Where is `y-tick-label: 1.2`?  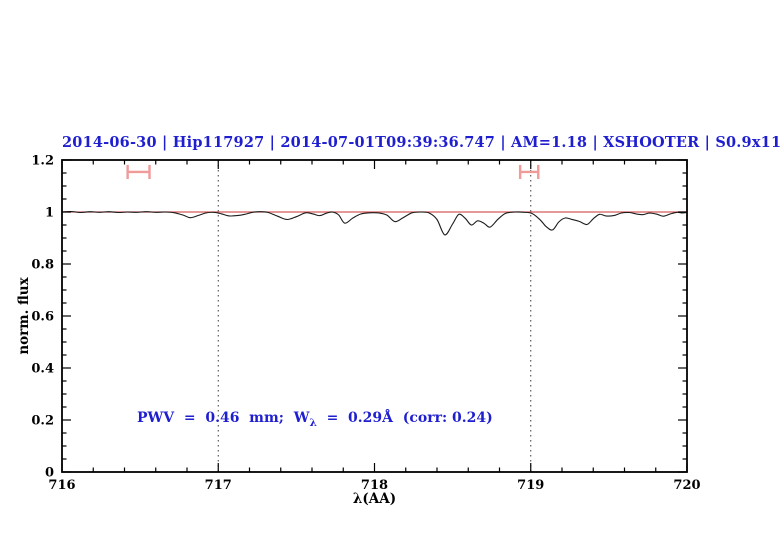 y-tick-label: 1.2 is located at coordinates (42, 161).